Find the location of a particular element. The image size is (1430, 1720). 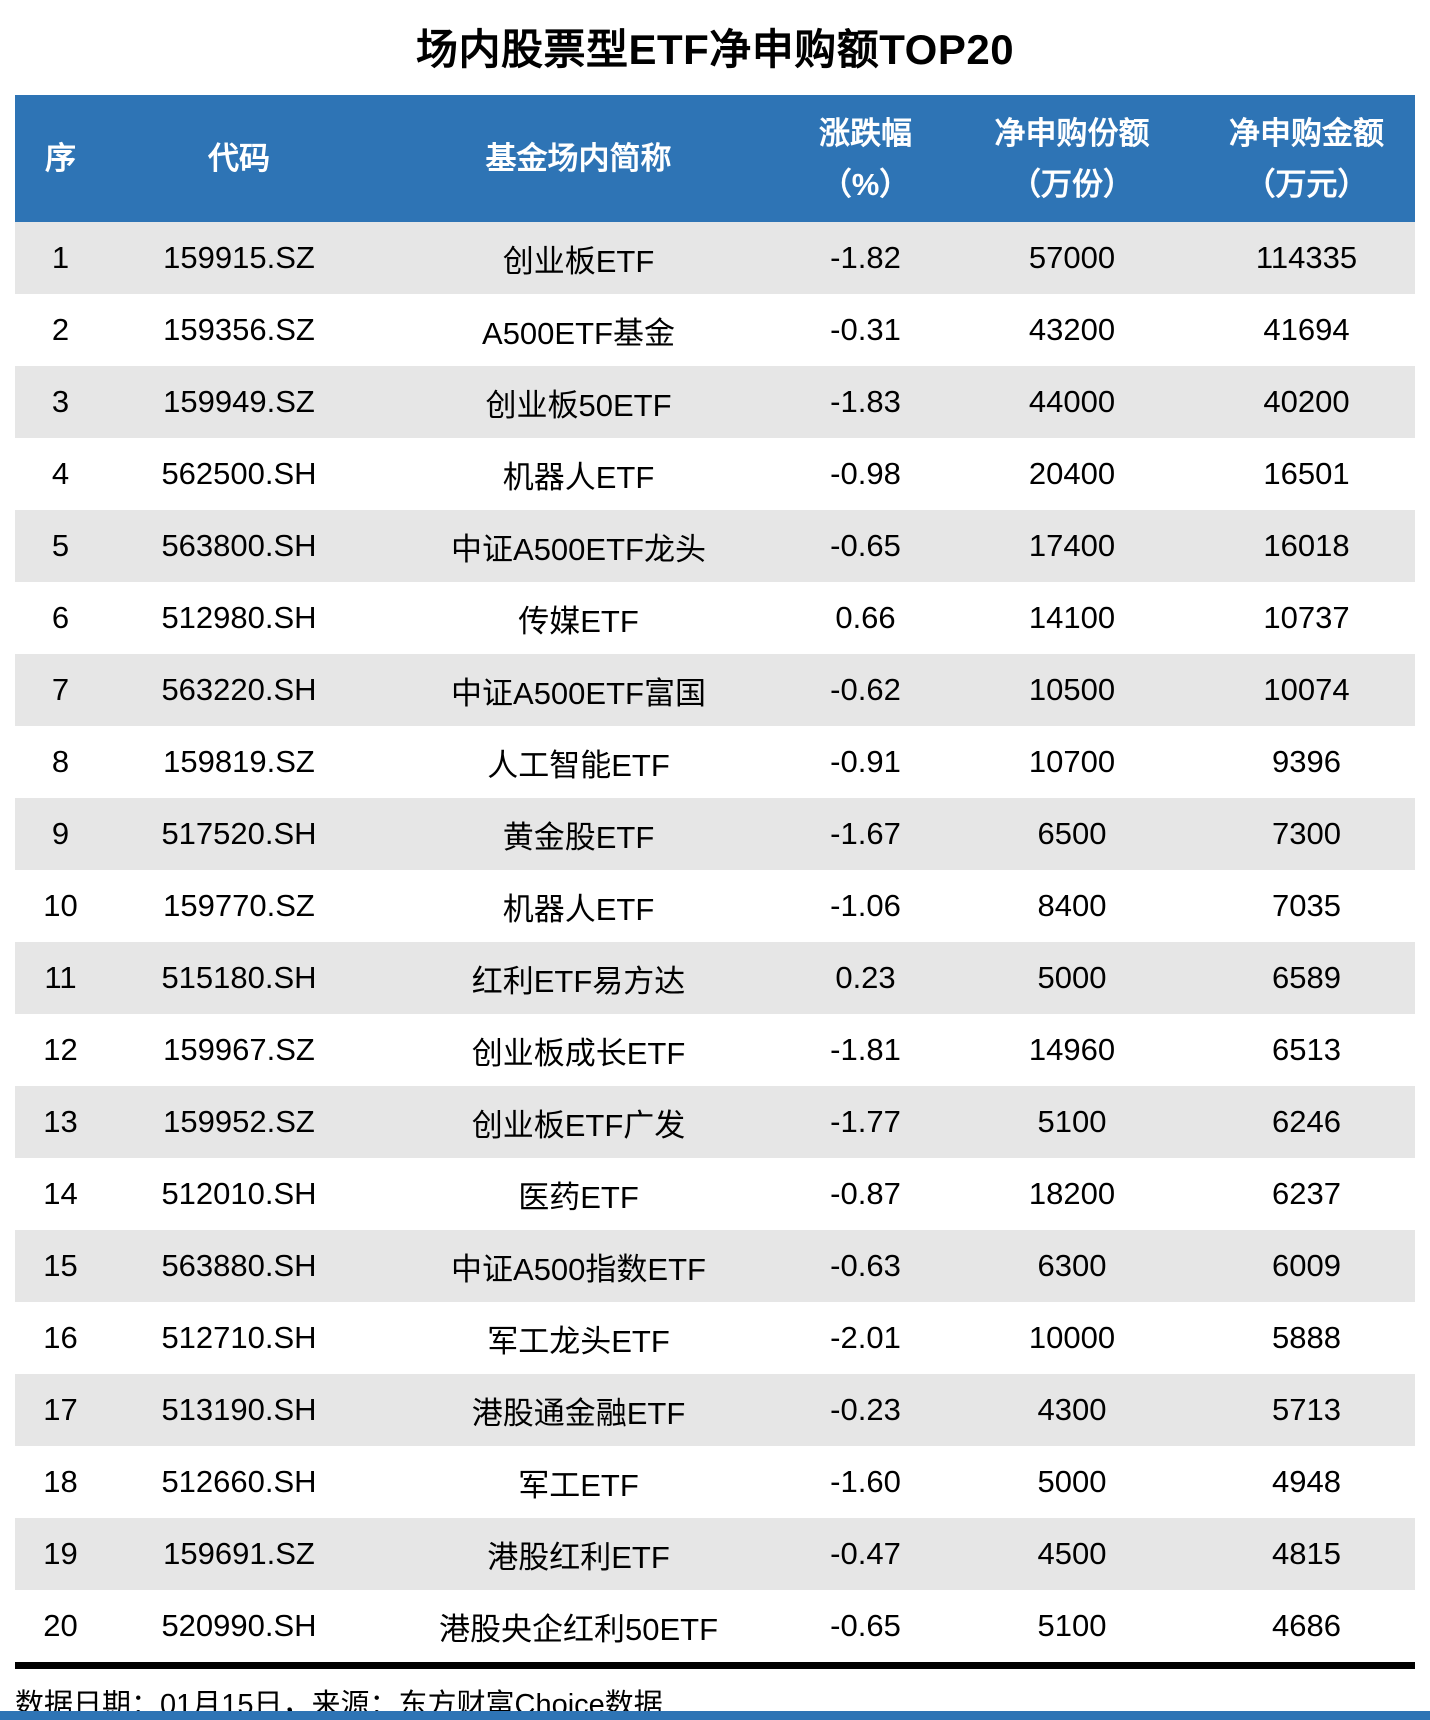

cell-fund-name: 医药ETF is located at coordinates (578, 1197).